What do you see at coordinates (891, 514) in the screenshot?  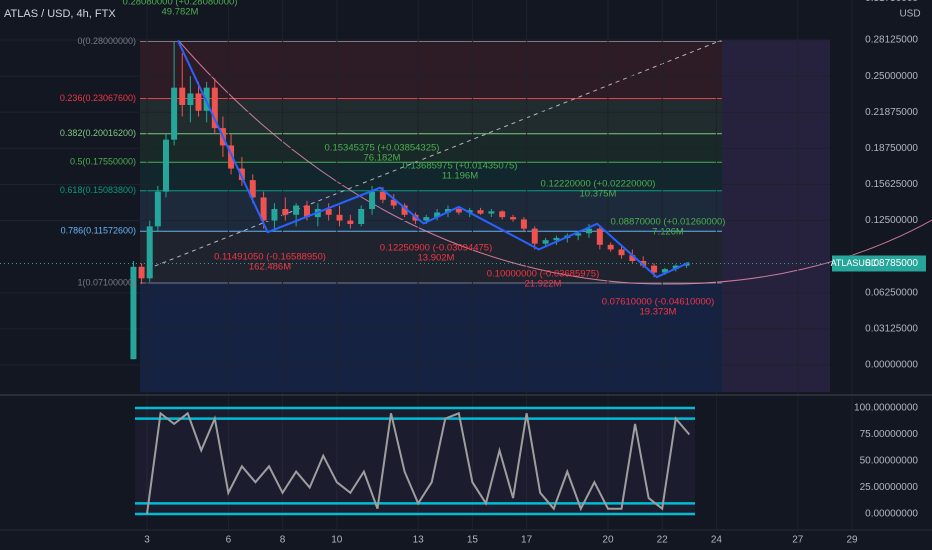 I see `osc-tick-label: 0.00000000` at bounding box center [891, 514].